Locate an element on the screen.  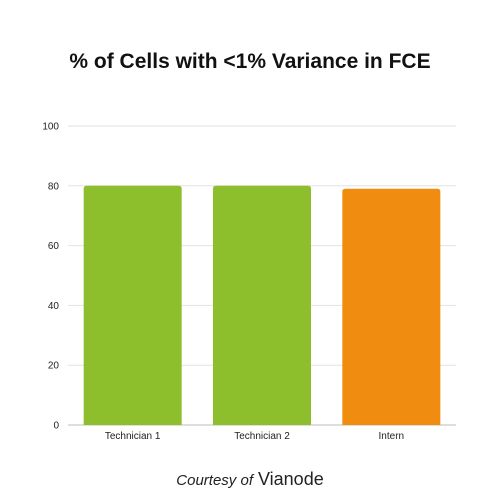
footer-credit: Courtesy of Vianode is located at coordinates (250, 479).